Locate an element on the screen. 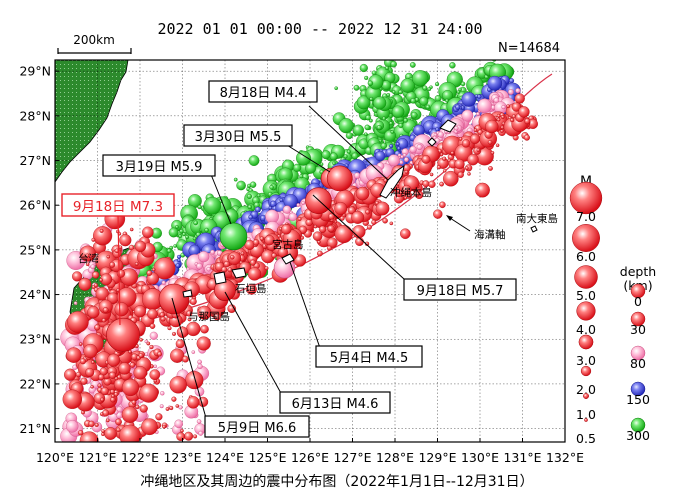  map-caption: 冲绳地区及其周边的震中分布图（2022年1月1日--12月31日） is located at coordinates (336, 482).